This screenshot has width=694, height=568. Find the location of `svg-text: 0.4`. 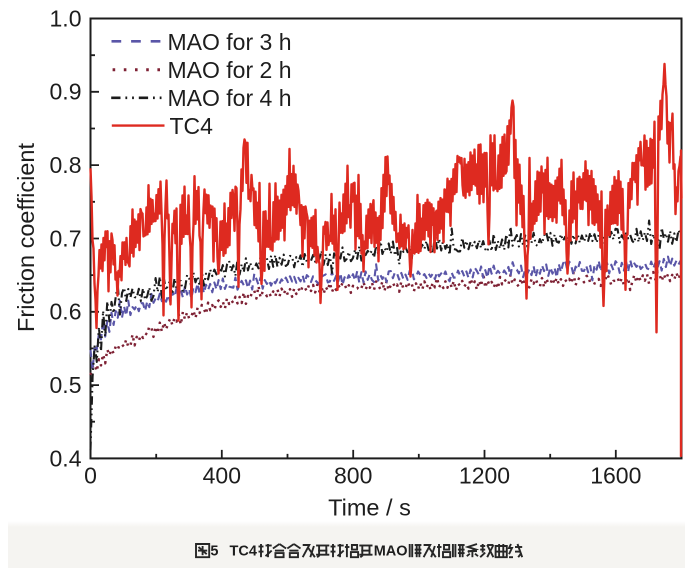

svg-text: 0.4 is located at coordinates (66, 458).